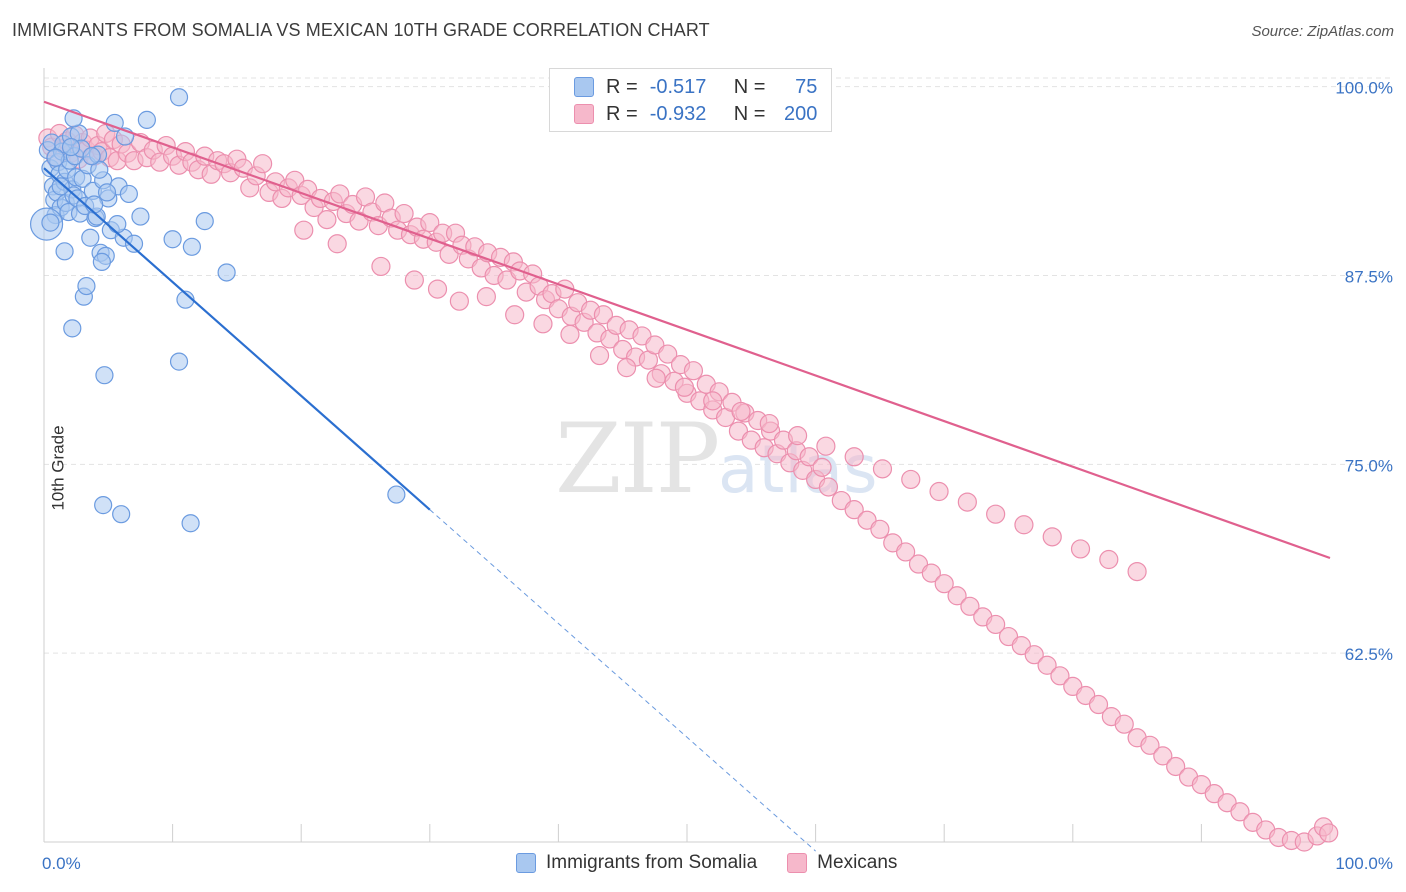 The width and height of the screenshot is (1406, 892). Describe the element at coordinates (58, 468) in the screenshot. I see `y-axis-label: 10th Grade` at that location.